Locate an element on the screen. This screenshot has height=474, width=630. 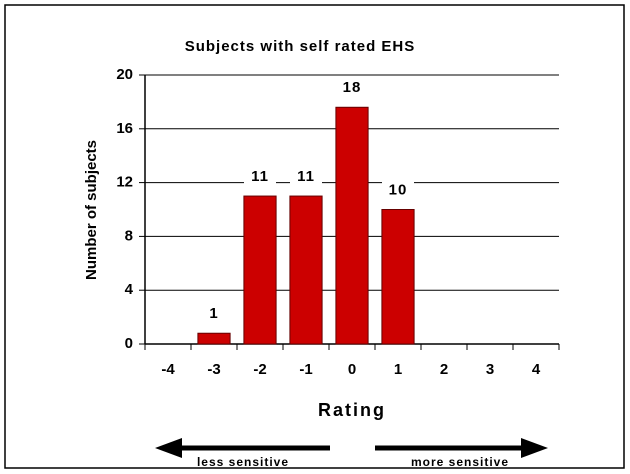
y-tick-label: 12 is located at coordinates (124, 182).